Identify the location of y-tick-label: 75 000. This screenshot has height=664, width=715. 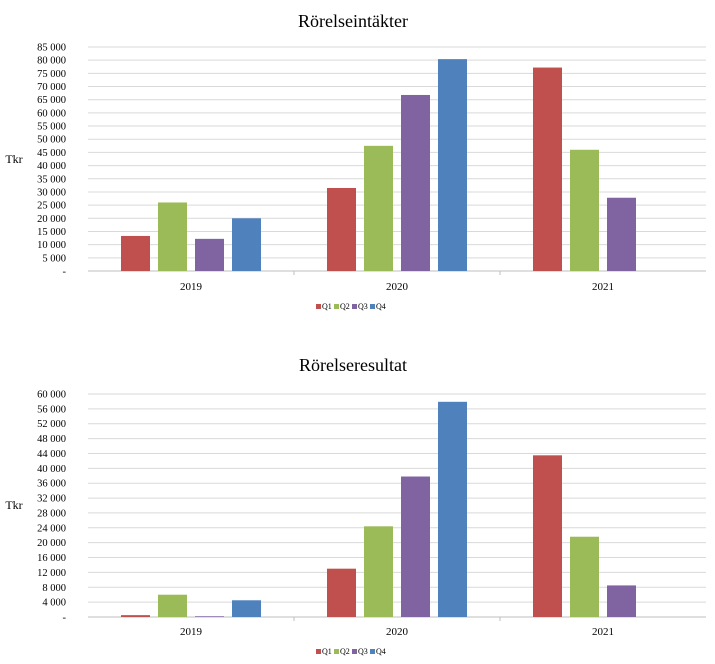
(51, 74).